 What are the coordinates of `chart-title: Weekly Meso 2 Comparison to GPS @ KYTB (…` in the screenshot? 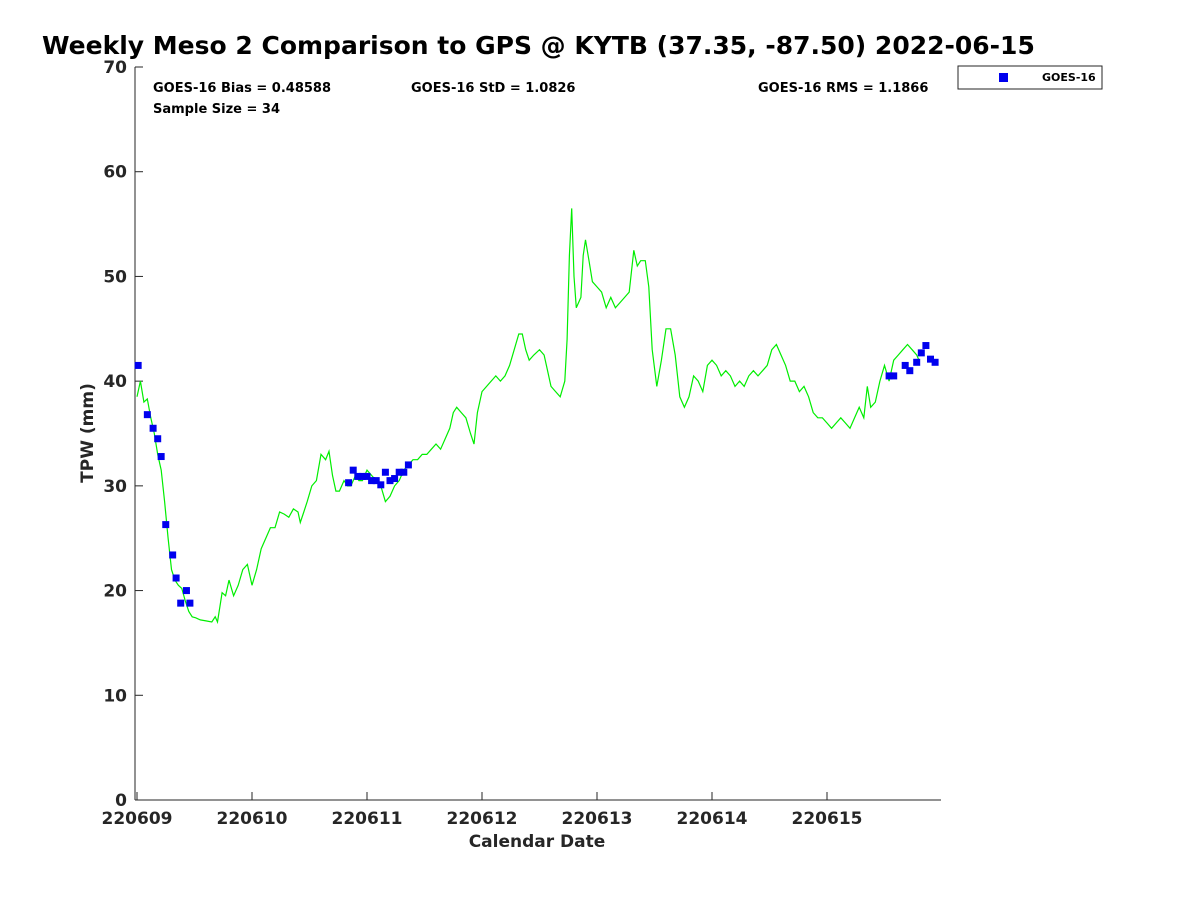 It's located at (538, 45).